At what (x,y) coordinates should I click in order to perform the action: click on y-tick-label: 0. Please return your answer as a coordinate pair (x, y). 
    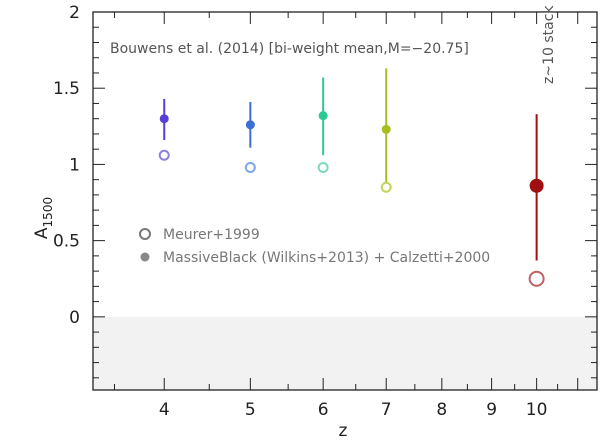
    Looking at the image, I should click on (74, 318).